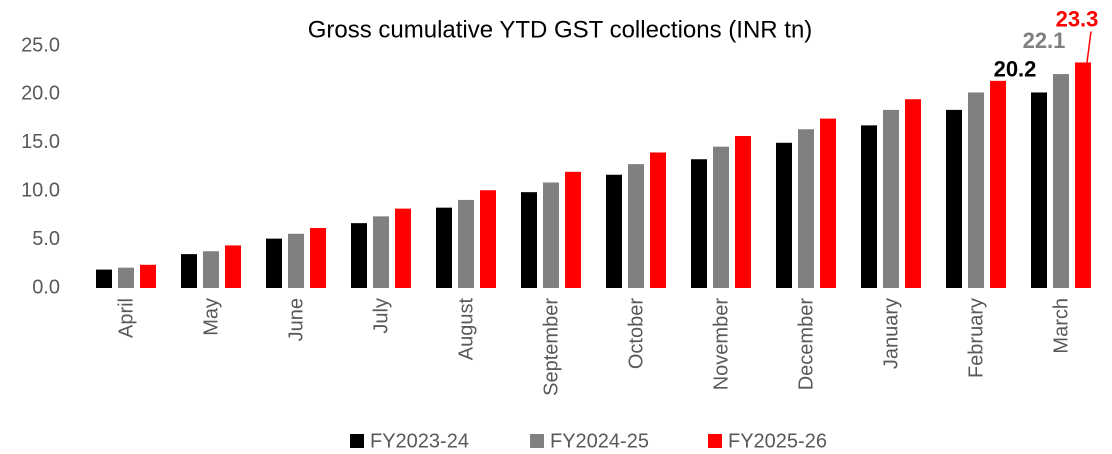  What do you see at coordinates (40, 45) in the screenshot?
I see `y-tick-label: 25.0` at bounding box center [40, 45].